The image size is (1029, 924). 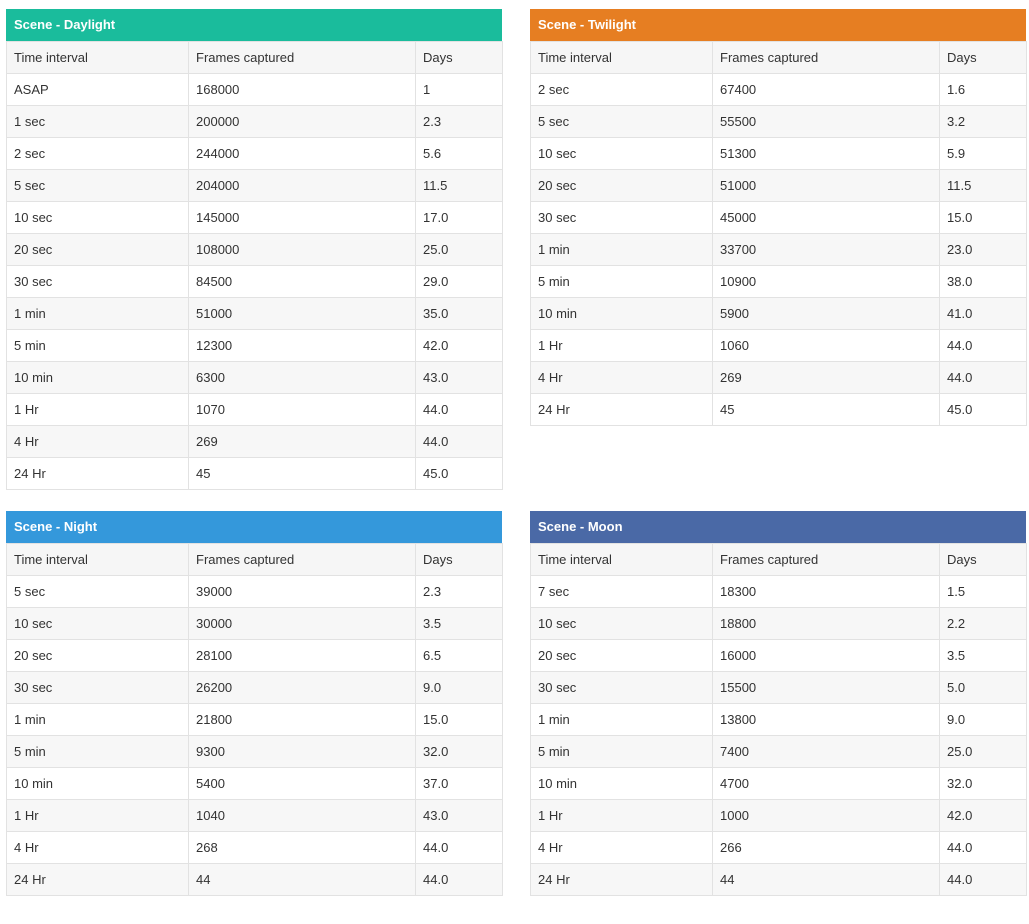 I want to click on table-row: 10 min 5900 41.0, so click(x=778, y=313).